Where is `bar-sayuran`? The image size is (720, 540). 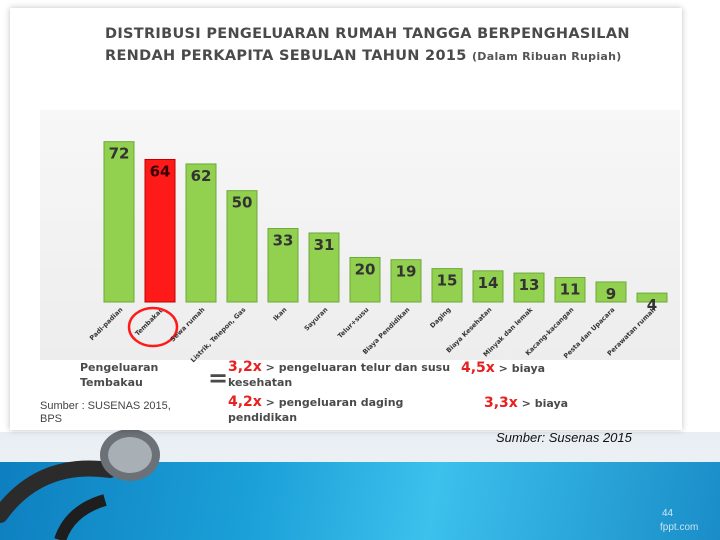
bar-sayuran is located at coordinates (324, 267).